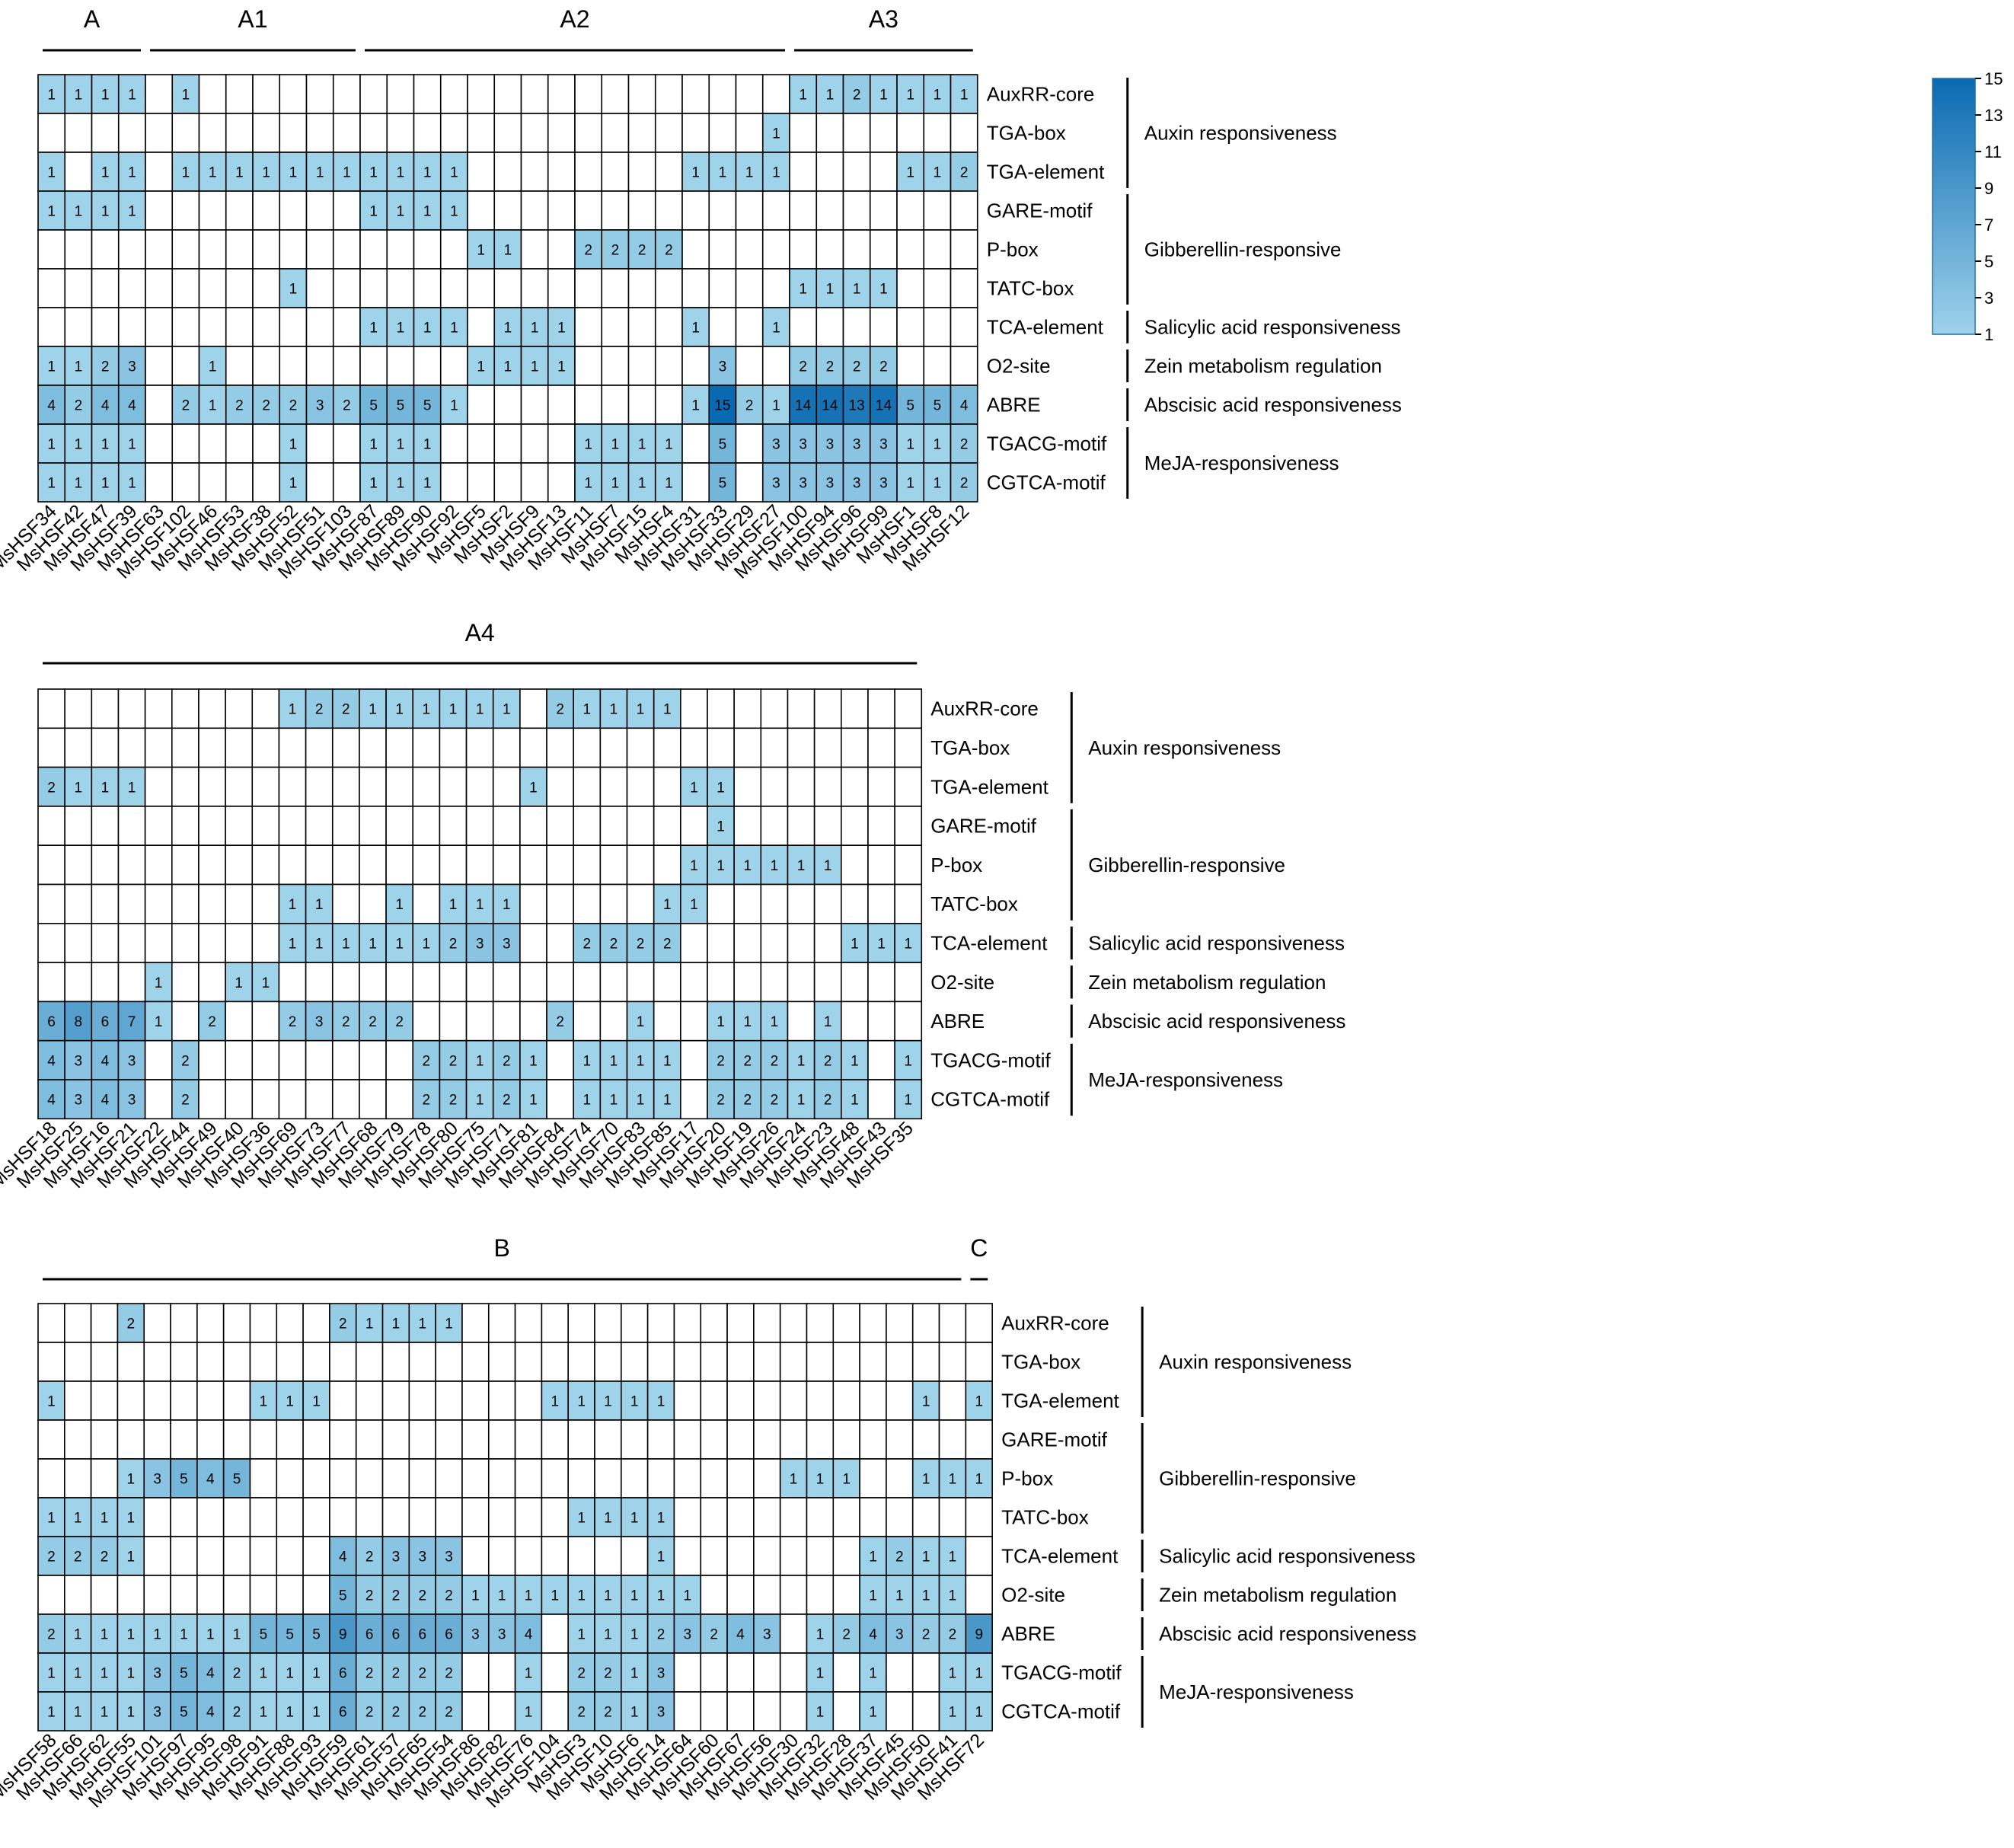 This screenshot has width=2014, height=1848. I want to click on heatmap-cell-o2-site-mshsf86, so click(475, 1595).